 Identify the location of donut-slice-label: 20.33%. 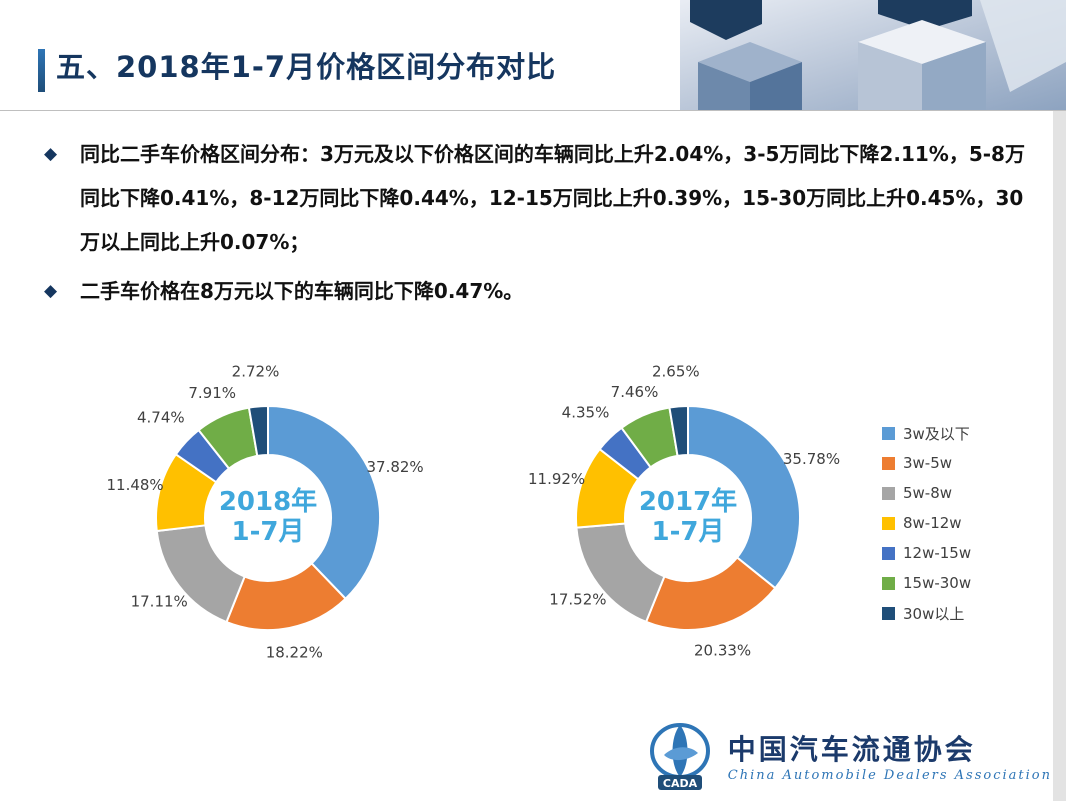
(722, 651).